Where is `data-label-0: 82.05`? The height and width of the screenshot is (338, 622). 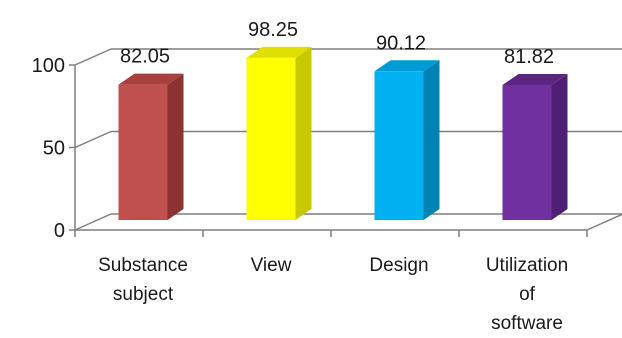 data-label-0: 82.05 is located at coordinates (145, 57).